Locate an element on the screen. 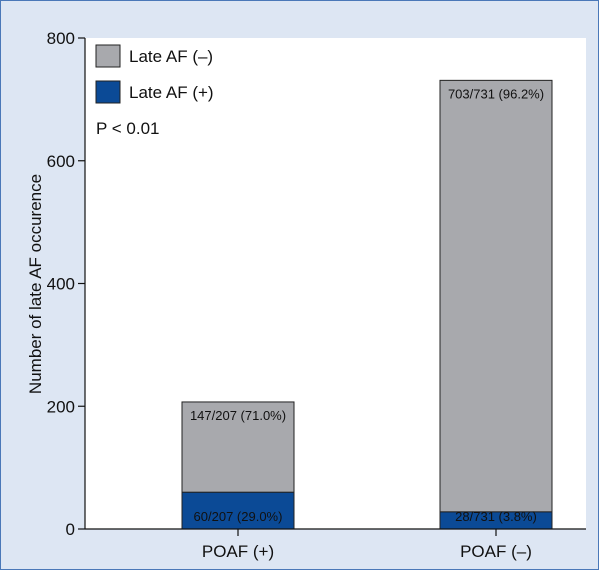 The height and width of the screenshot is (570, 599). legend-label: Late AF (+) is located at coordinates (171, 92).